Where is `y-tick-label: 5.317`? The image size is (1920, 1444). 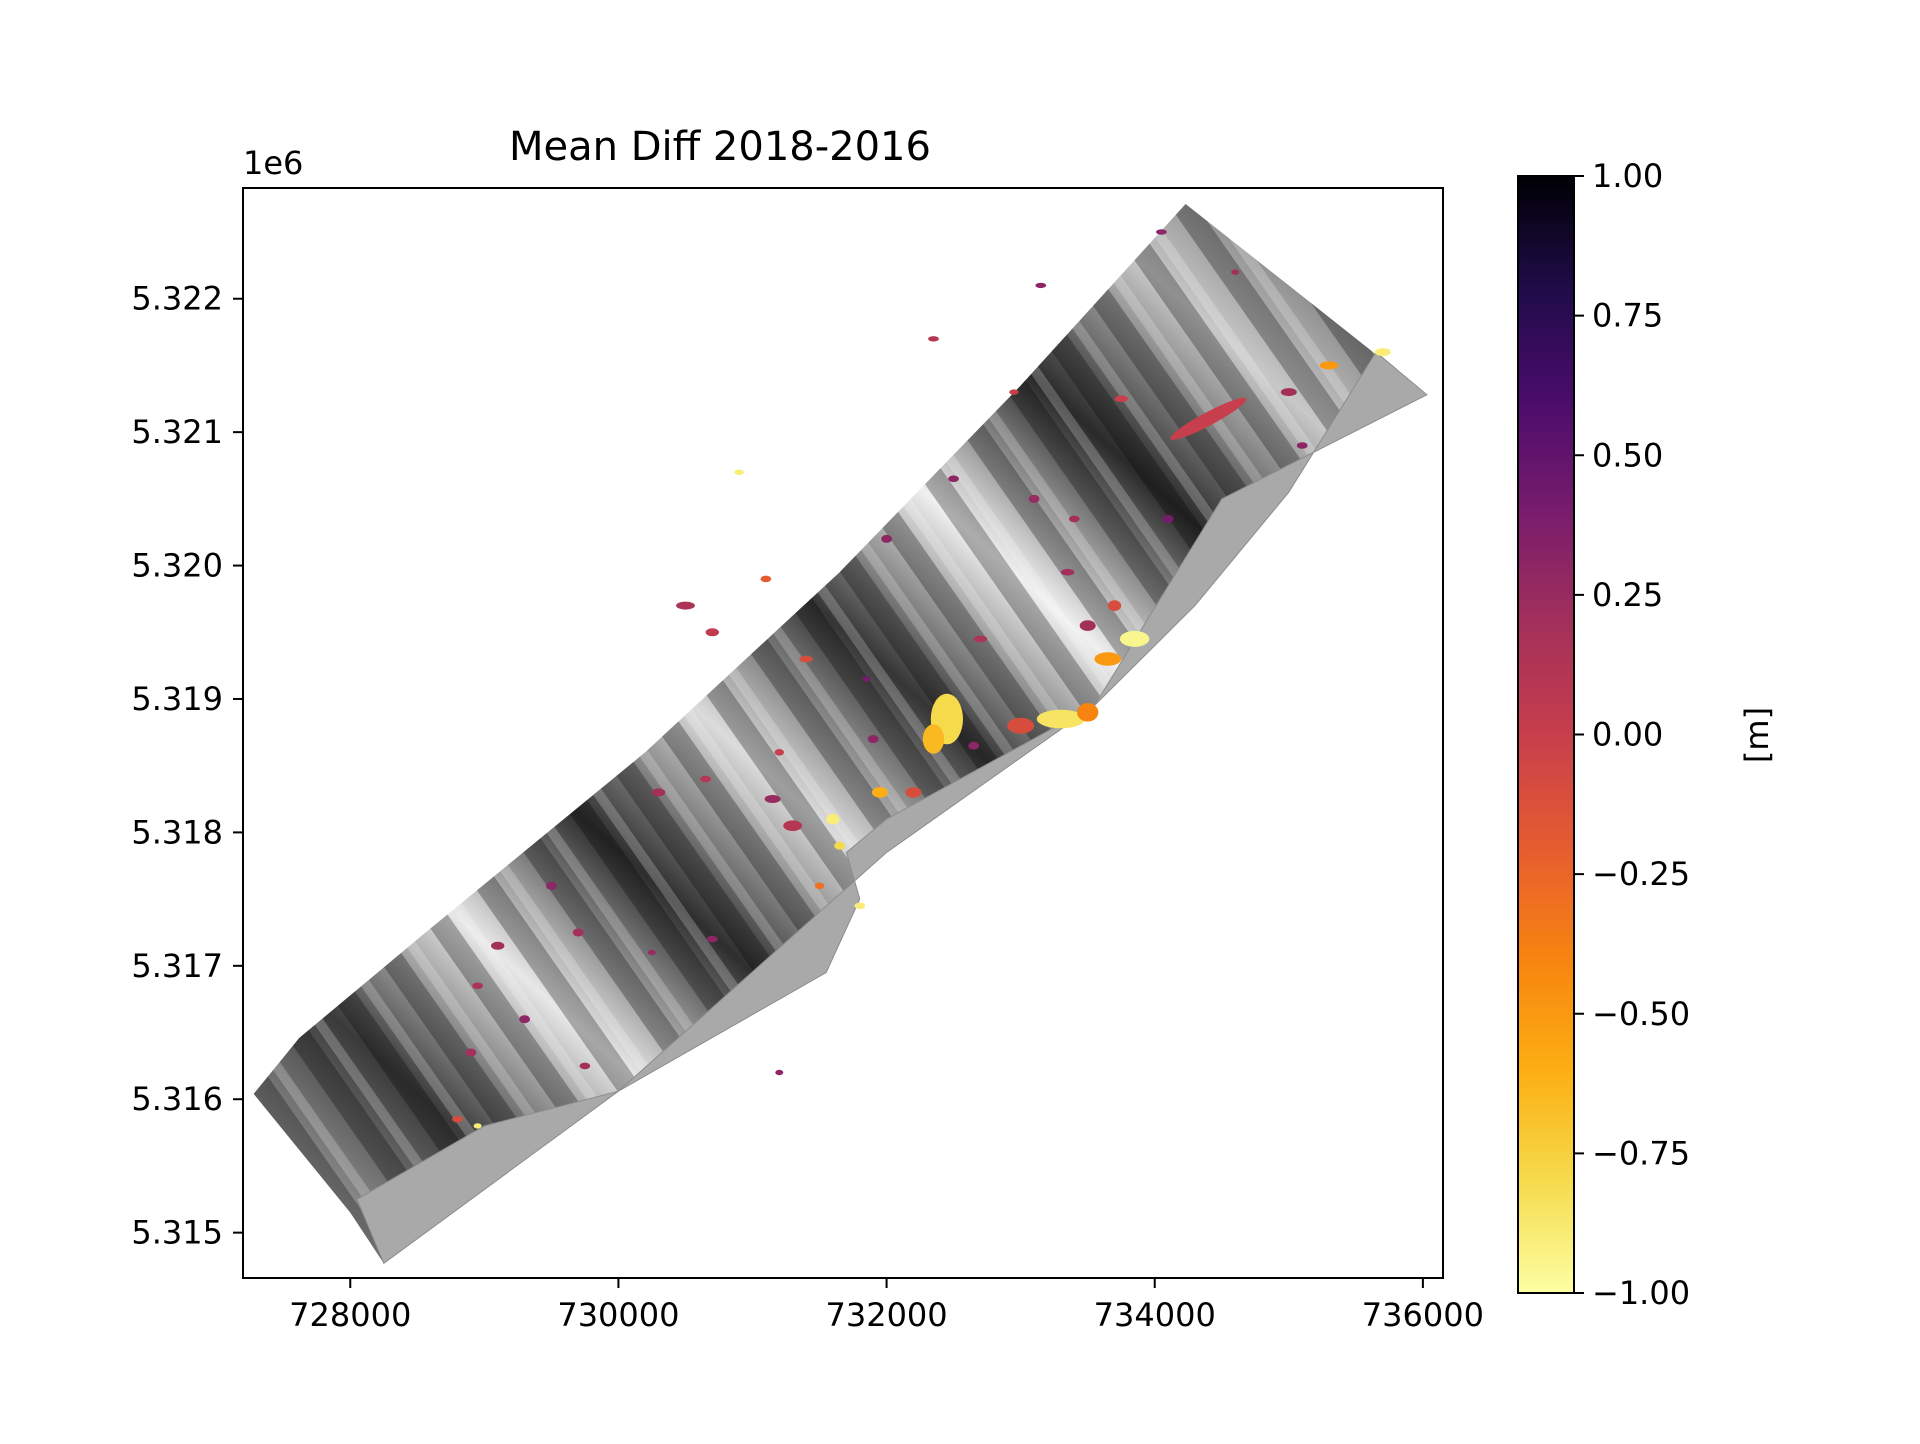 y-tick-label: 5.317 is located at coordinates (177, 966).